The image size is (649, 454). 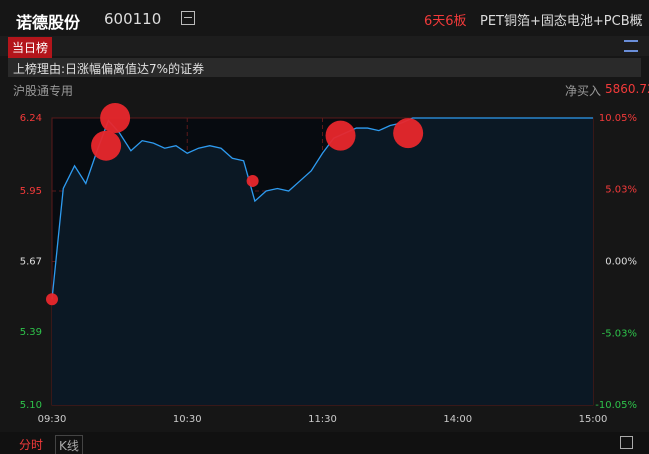 What do you see at coordinates (324, 46) in the screenshot?
I see `tab-bar` at bounding box center [324, 46].